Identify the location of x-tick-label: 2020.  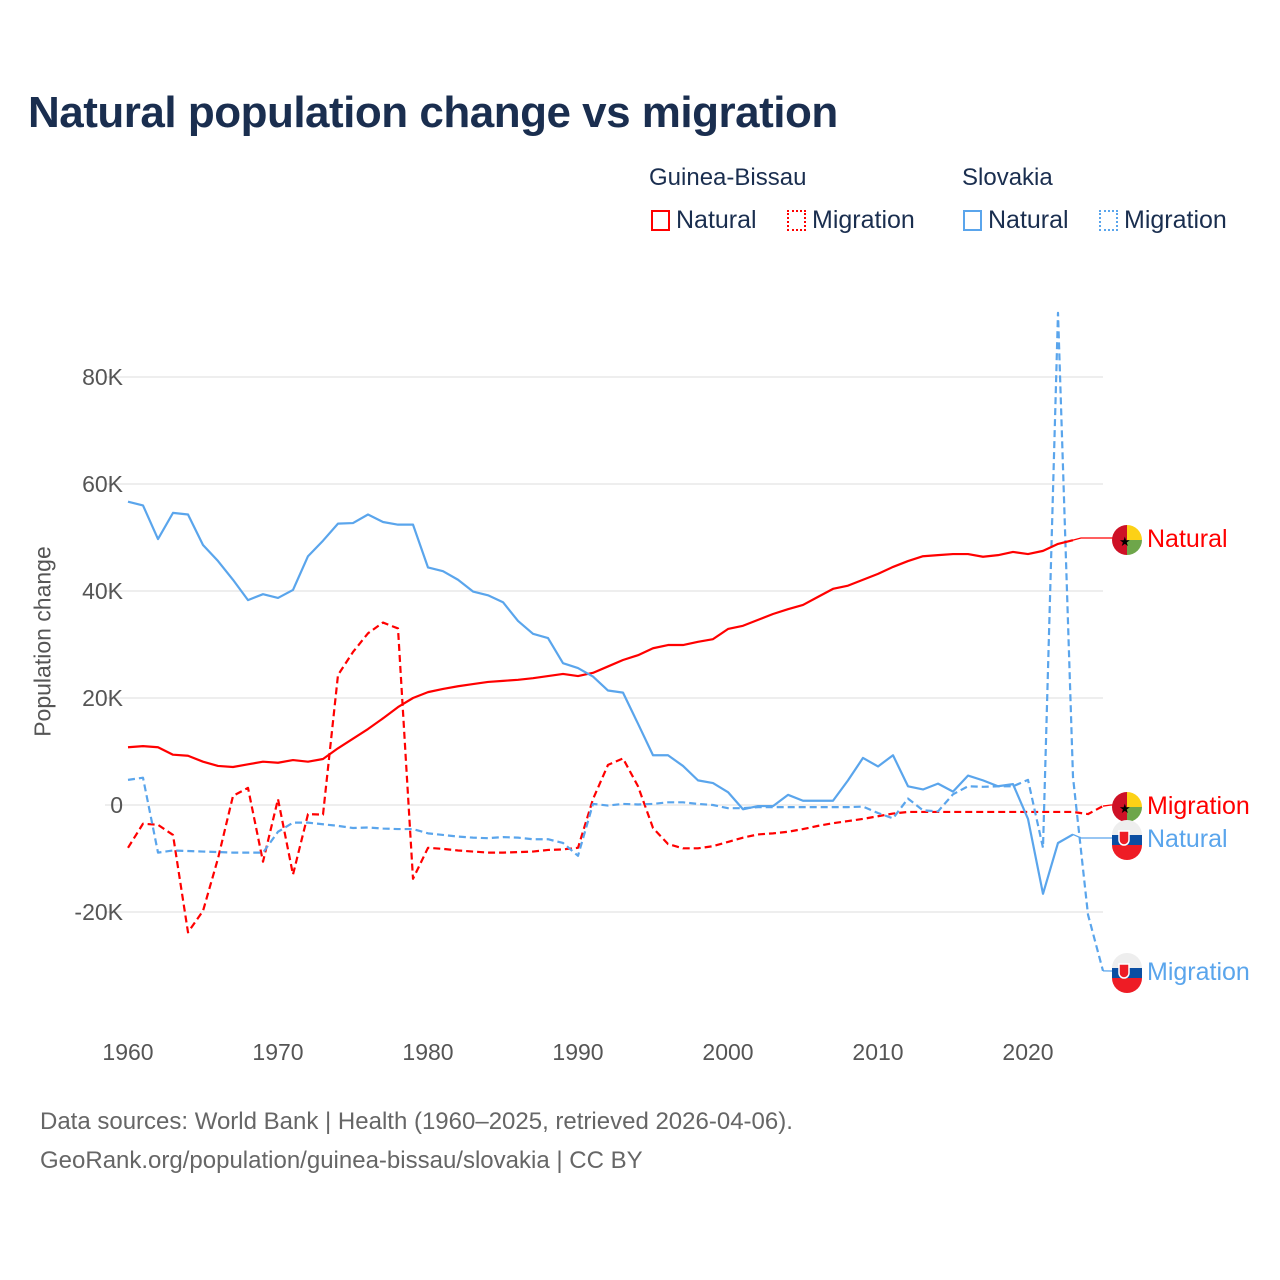
(1027, 1052).